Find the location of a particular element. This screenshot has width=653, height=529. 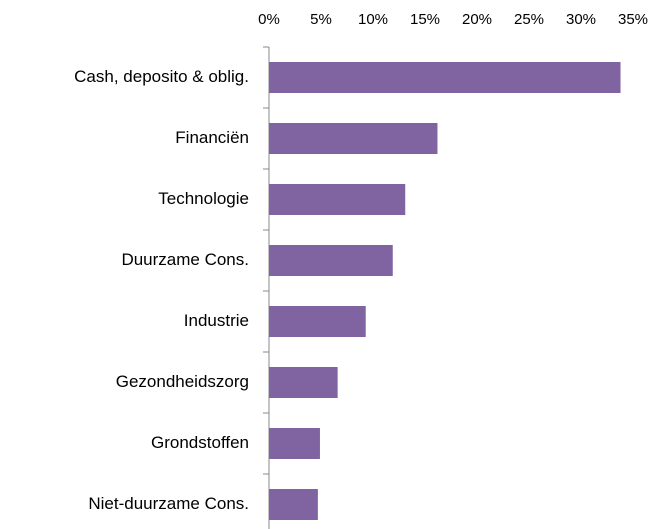

y-tick-label: Technologie is located at coordinates (203, 198).